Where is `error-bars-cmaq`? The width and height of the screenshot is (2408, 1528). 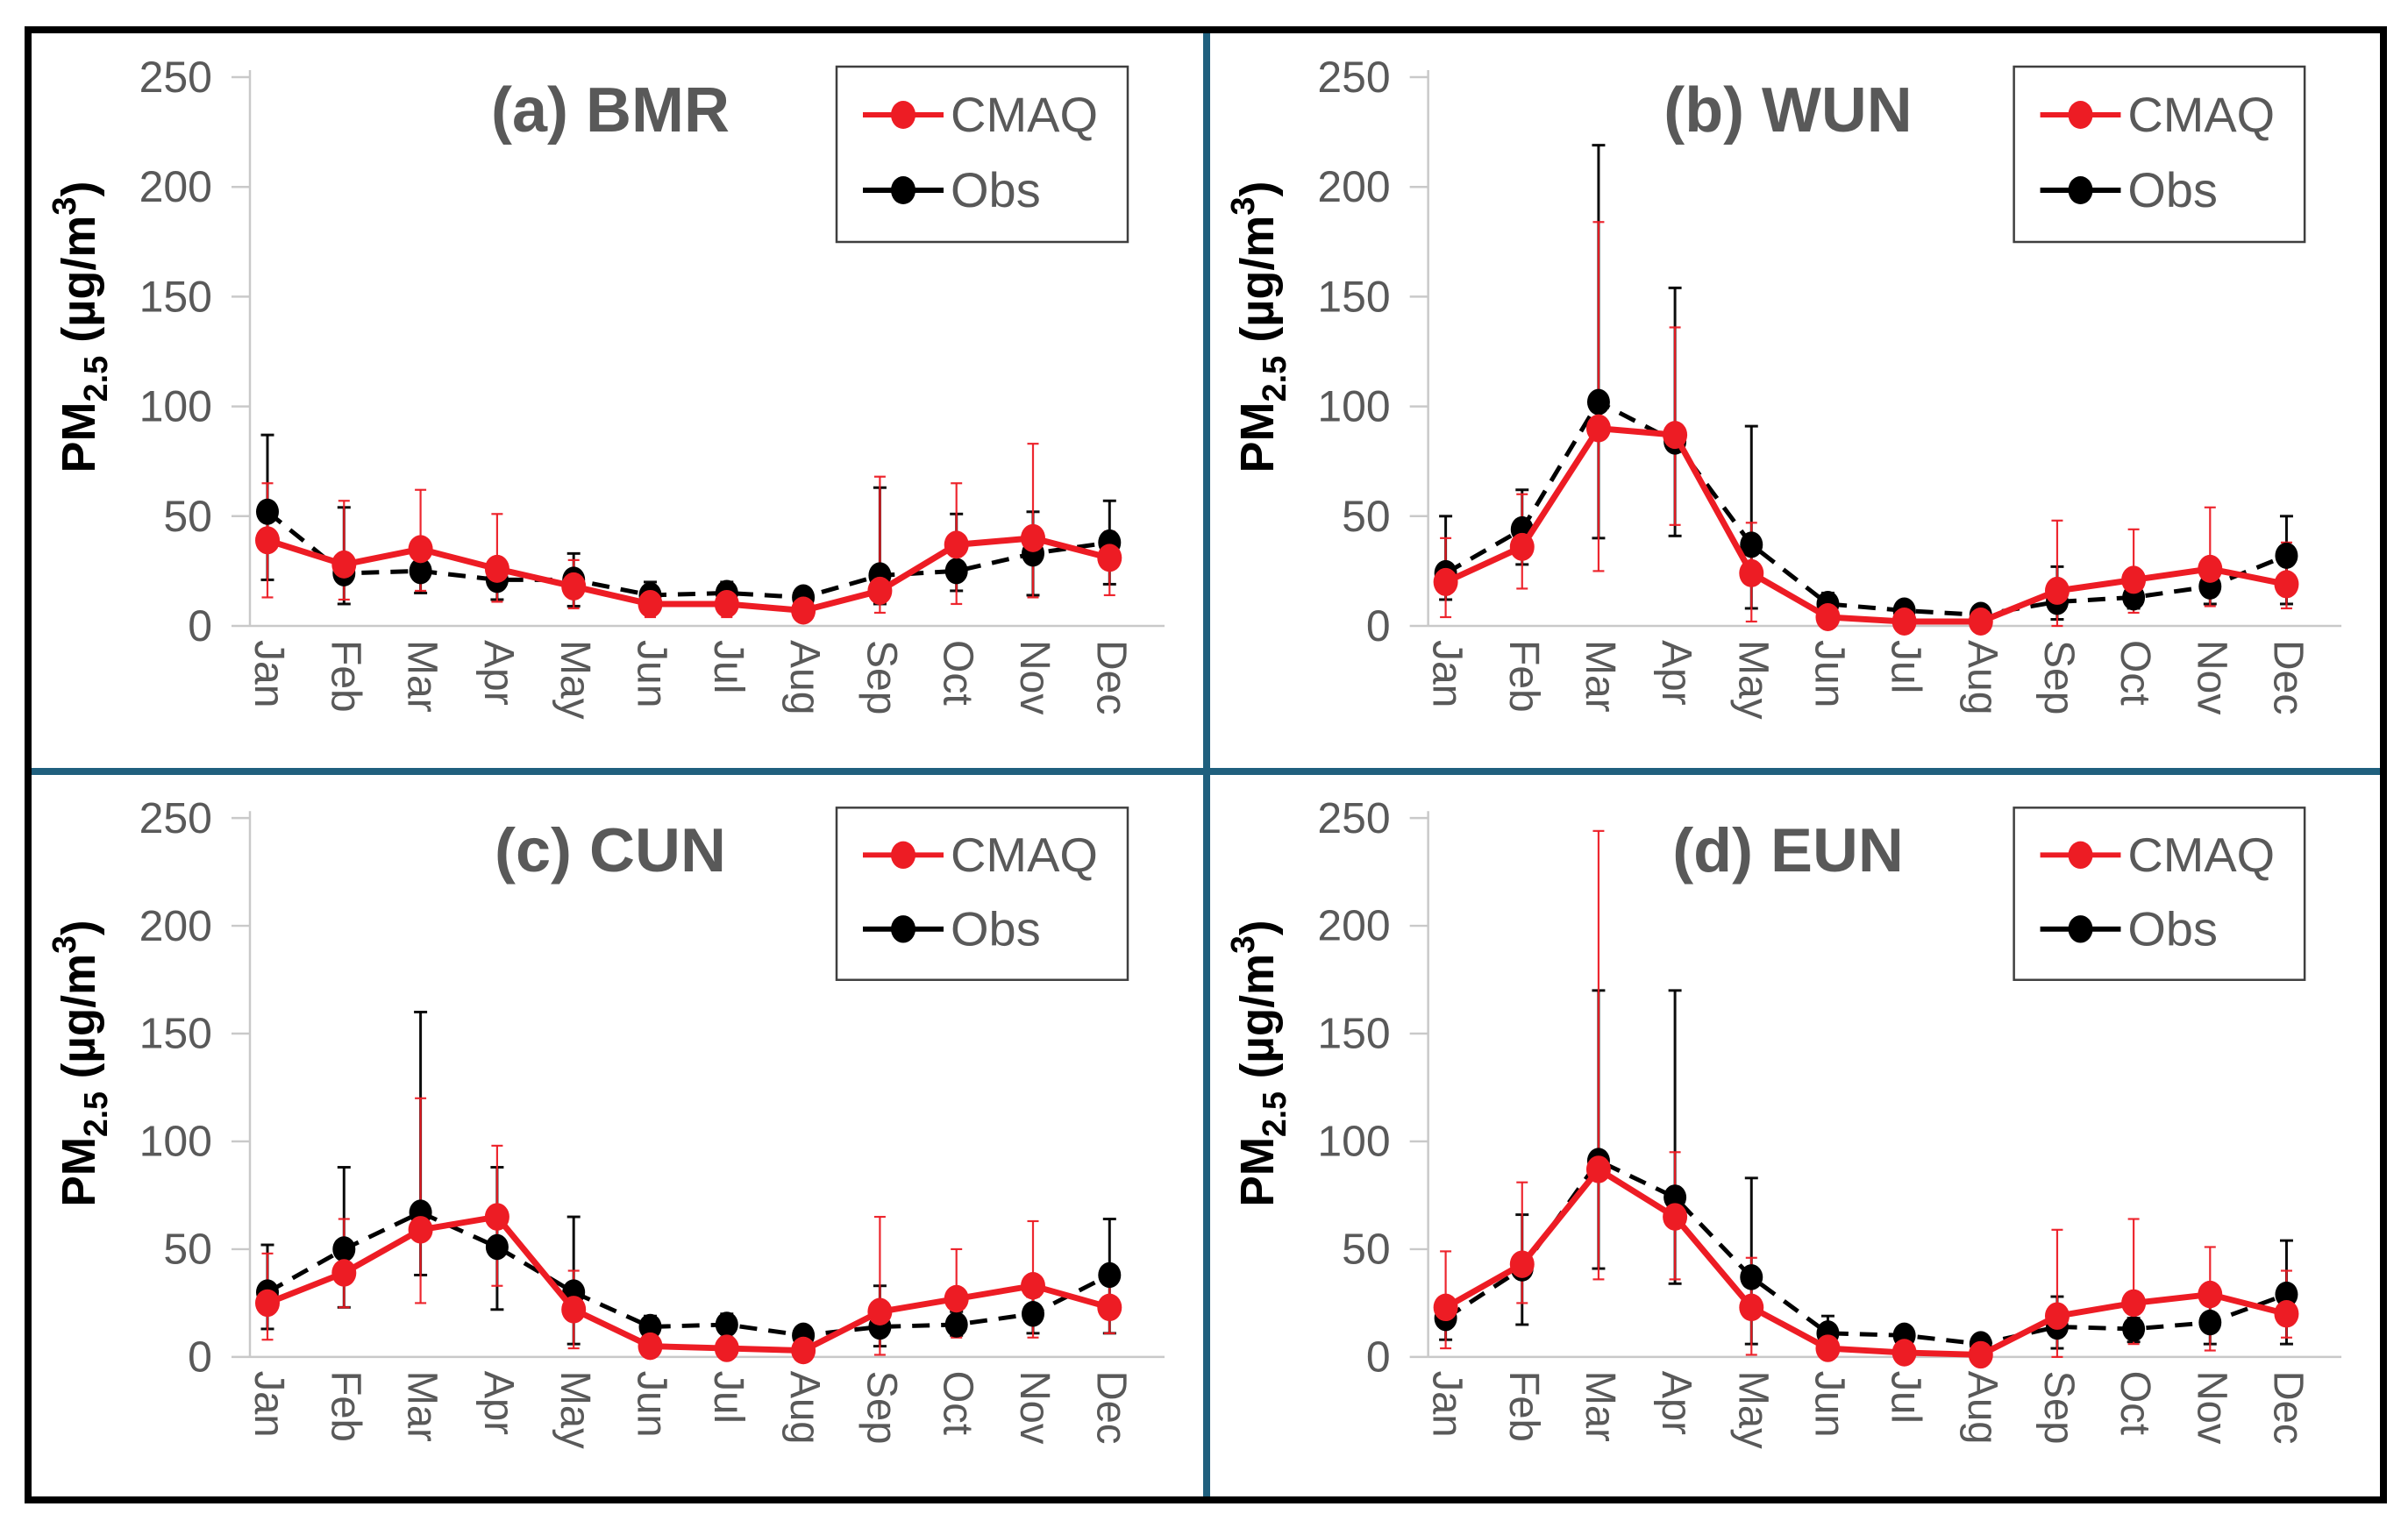
error-bars-cmaq is located at coordinates (1866, 424).